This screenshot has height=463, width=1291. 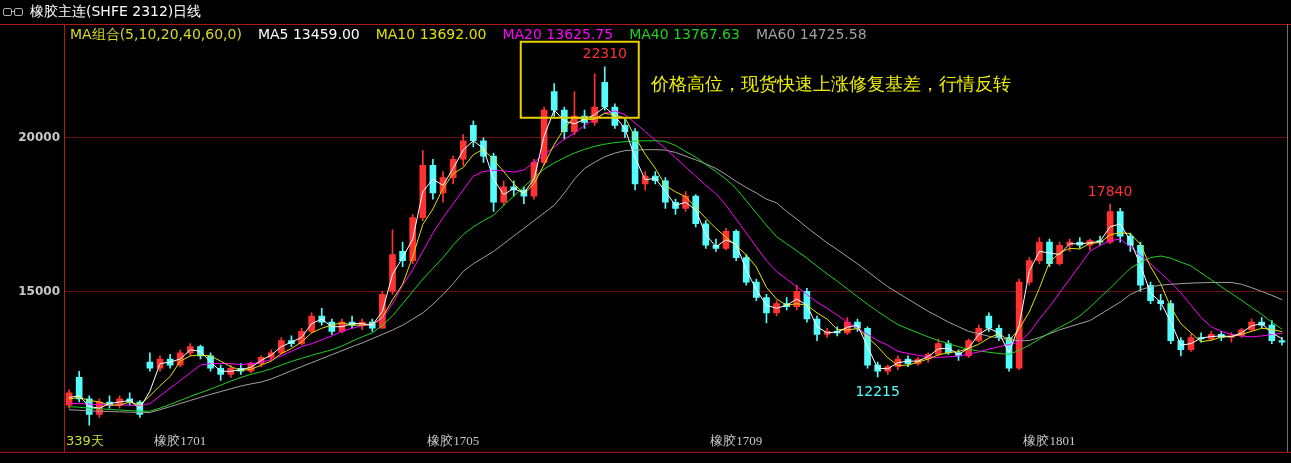 I want to click on y-tick-label: 20000, so click(x=39, y=136).